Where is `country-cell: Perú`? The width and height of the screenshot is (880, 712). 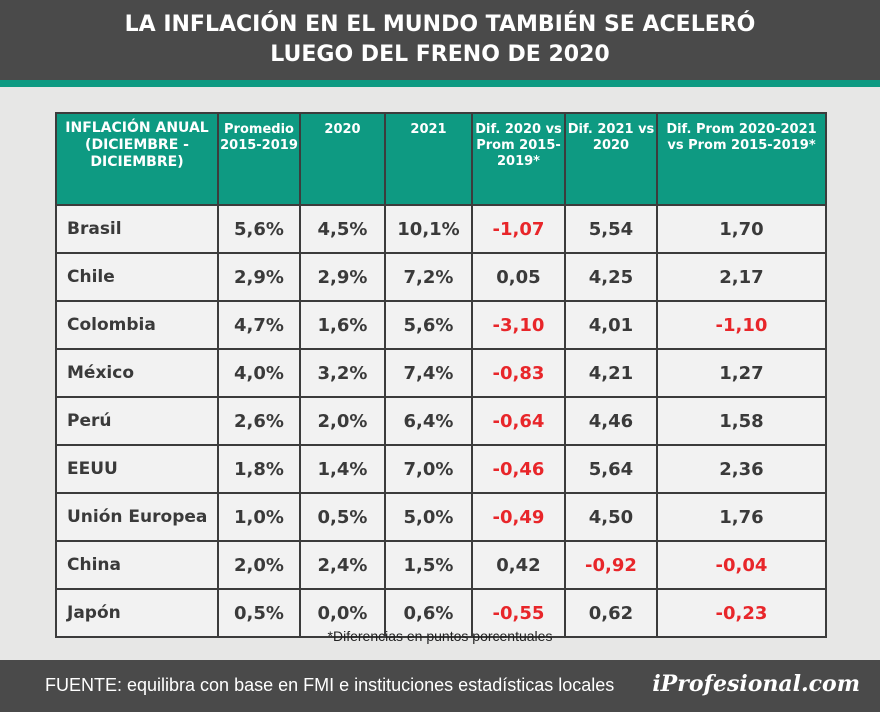 country-cell: Perú is located at coordinates (137, 421).